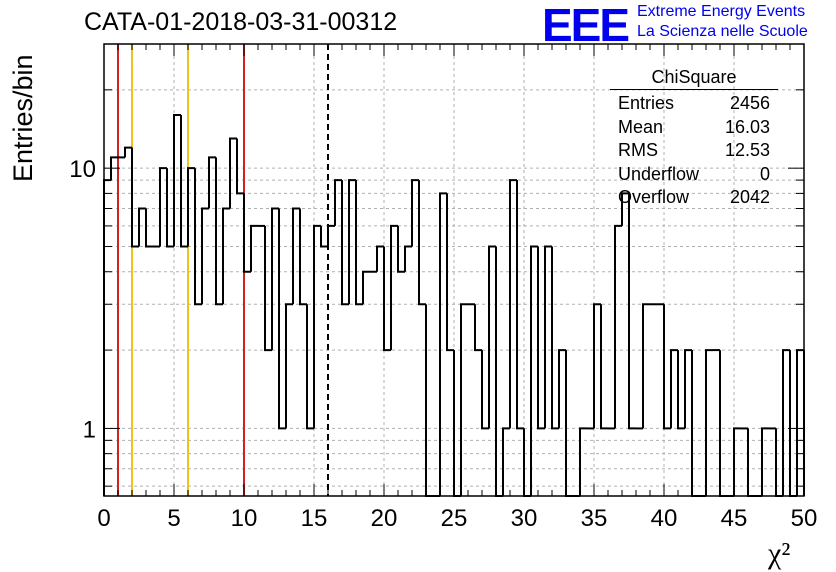  Describe the element at coordinates (721, 11) in the screenshot. I see `logo-tagline-line1: Extreme Energy Events` at that location.